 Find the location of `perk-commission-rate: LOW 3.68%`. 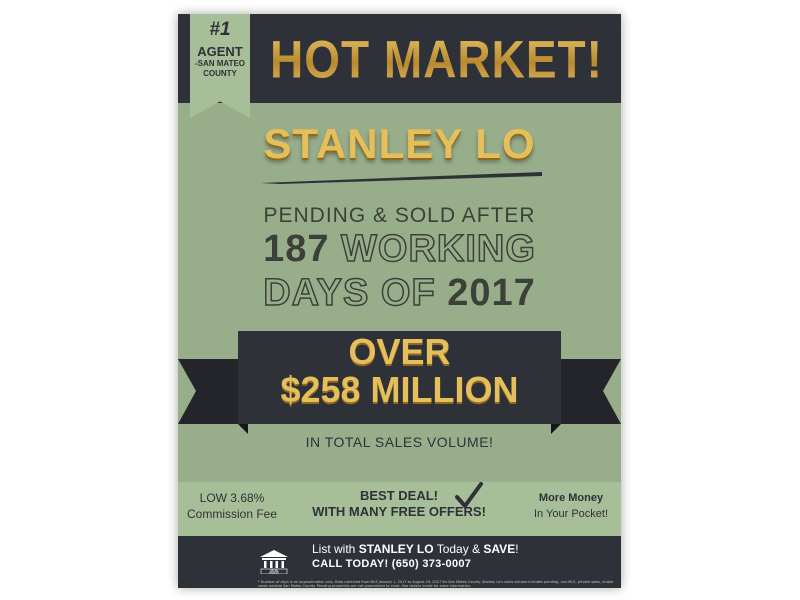

perk-commission-rate: LOW 3.68% is located at coordinates (232, 498).